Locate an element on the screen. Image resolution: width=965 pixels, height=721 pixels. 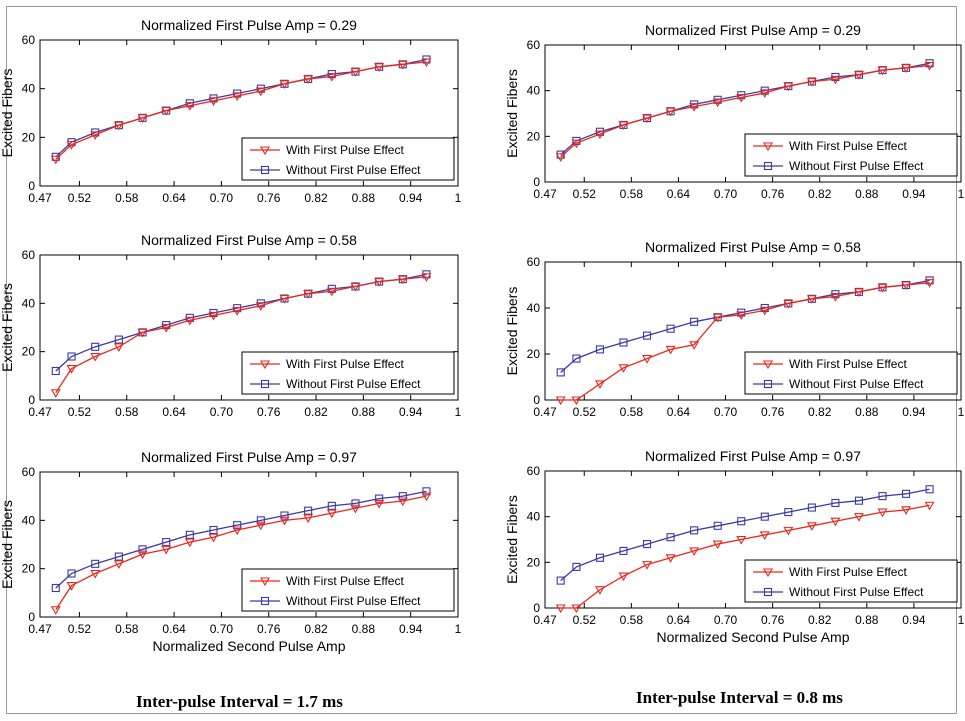
caption-left: Inter-pulse Interval = 1.7 ms is located at coordinates (239, 701).